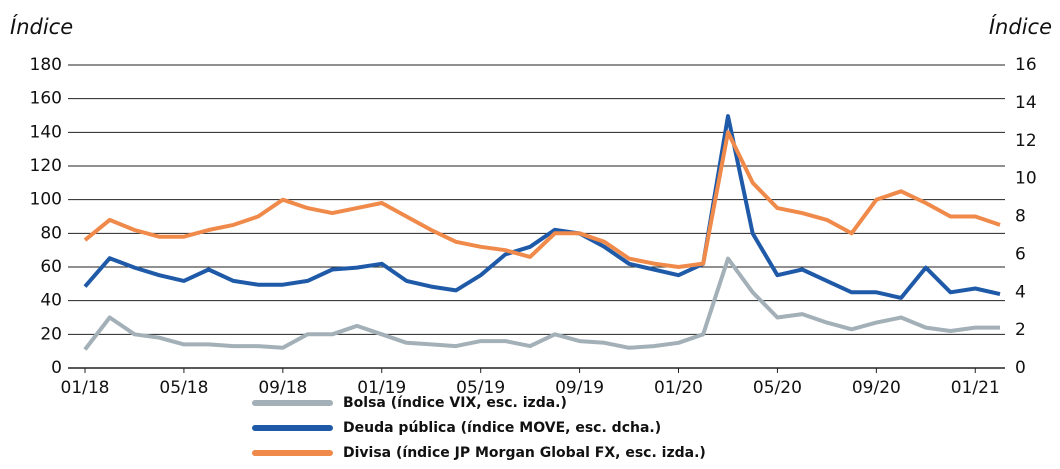 The image size is (1060, 469). I want to click on x-tick-label: 05/20, so click(777, 388).